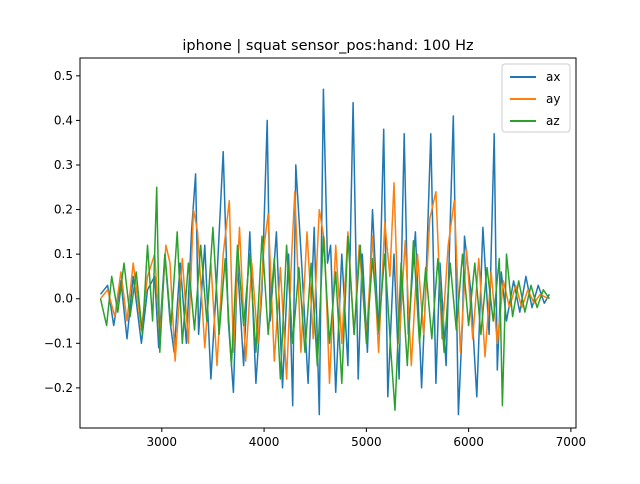 This screenshot has width=640, height=484. Describe the element at coordinates (63, 165) in the screenshot. I see `y-tick-label: 0.3` at that location.